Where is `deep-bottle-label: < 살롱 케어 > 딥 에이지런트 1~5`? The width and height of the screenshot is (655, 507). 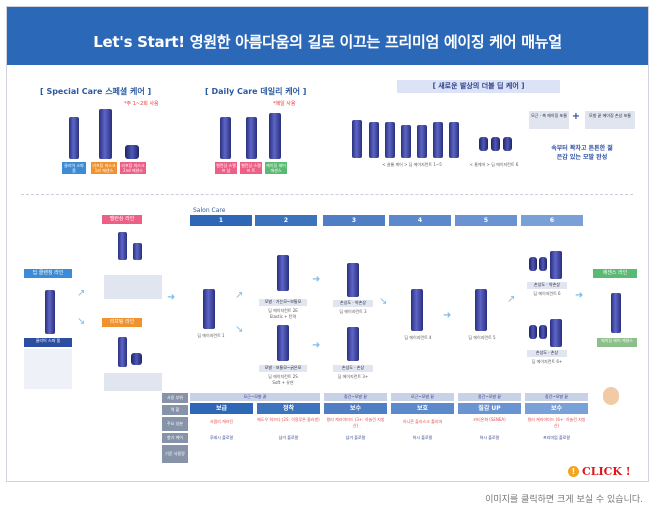
deep-bottle-label: < 살롱 케어 > 딥 에이지런트 1~5 is located at coordinates (412, 164).